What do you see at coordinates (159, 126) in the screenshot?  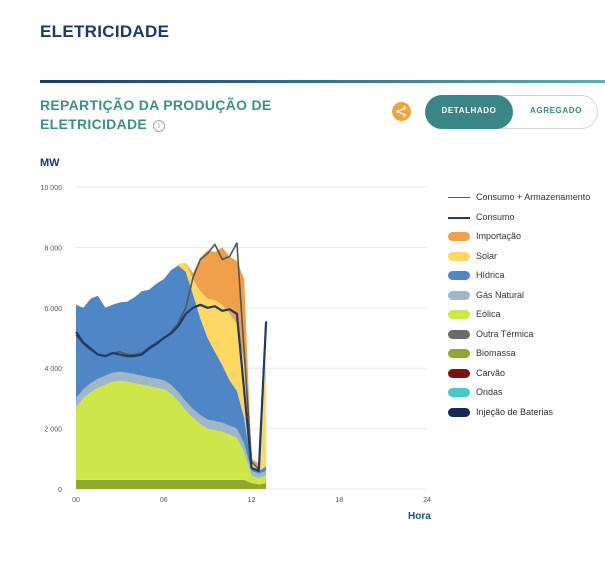 I see `info-icon: i` at bounding box center [159, 126].